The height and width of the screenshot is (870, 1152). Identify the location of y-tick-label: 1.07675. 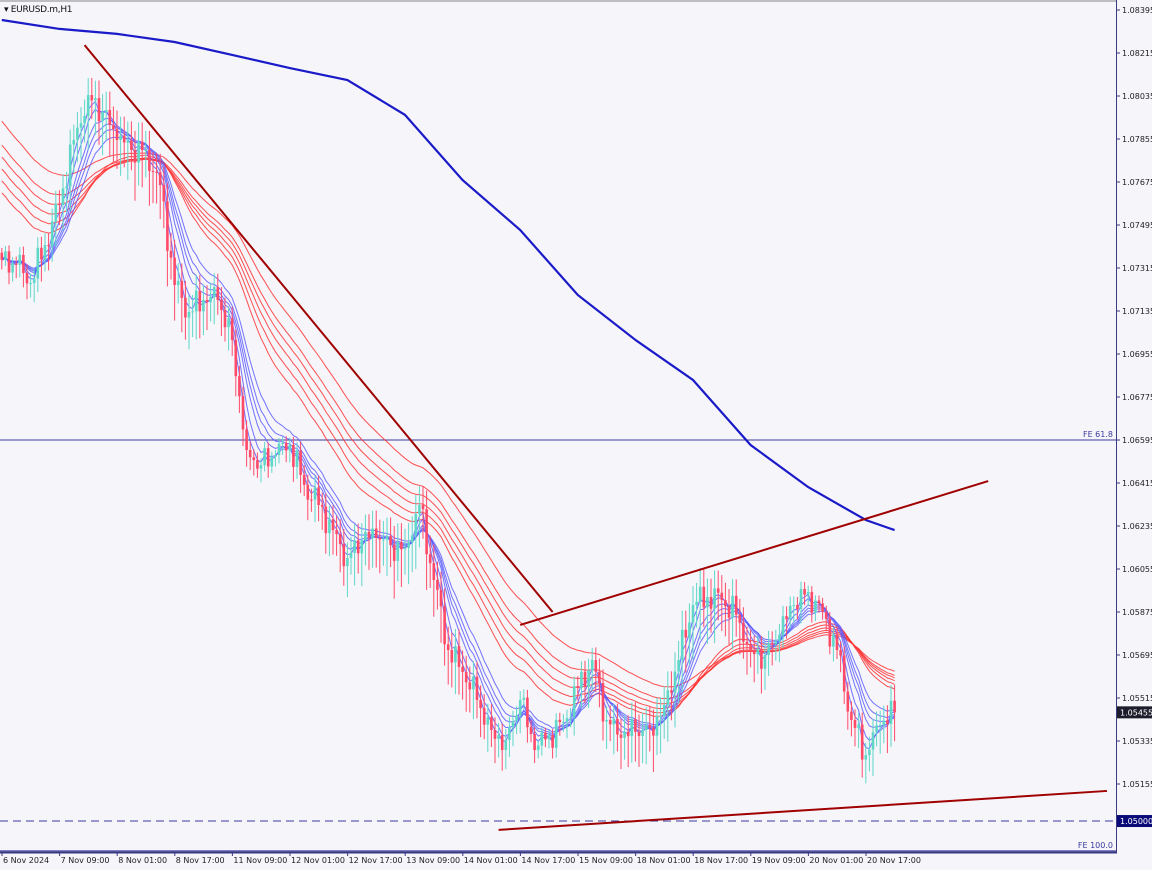
(1137, 182).